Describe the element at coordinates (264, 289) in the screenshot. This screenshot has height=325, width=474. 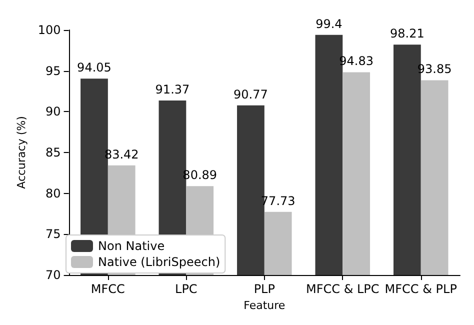
I see `x-tick-label: PLP` at that location.